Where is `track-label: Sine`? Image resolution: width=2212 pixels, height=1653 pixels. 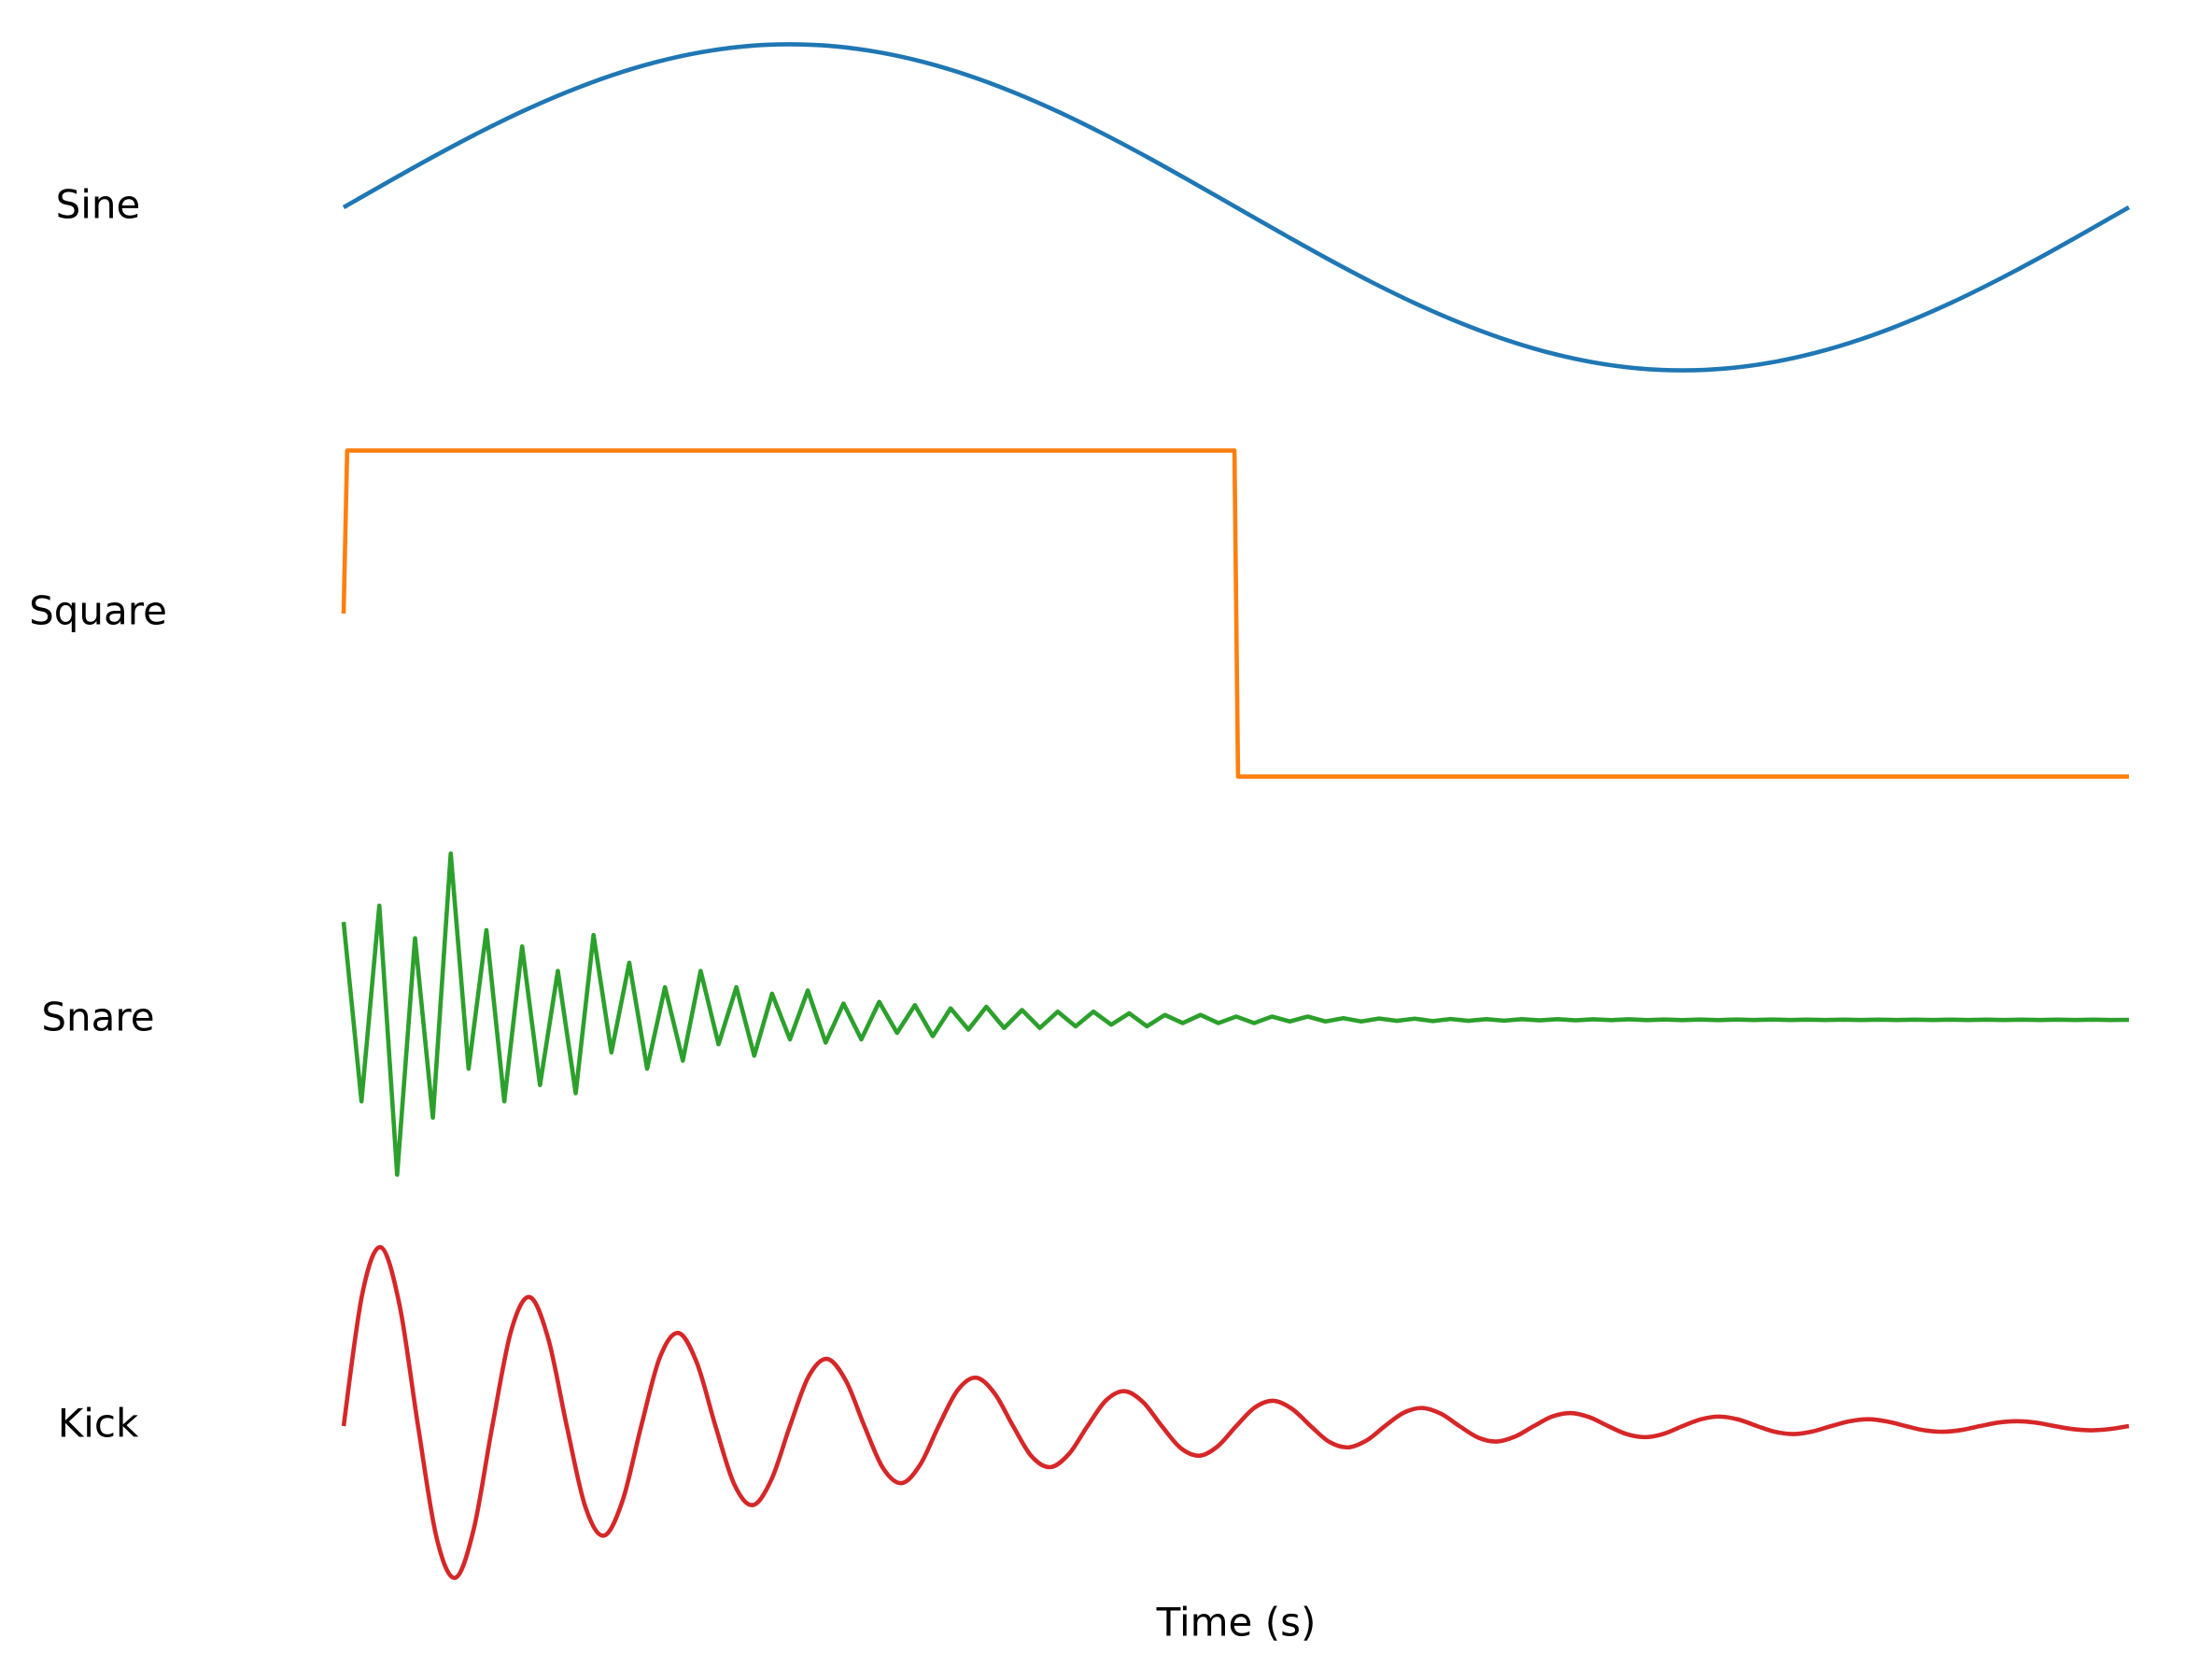
track-label: Sine is located at coordinates (98, 205).